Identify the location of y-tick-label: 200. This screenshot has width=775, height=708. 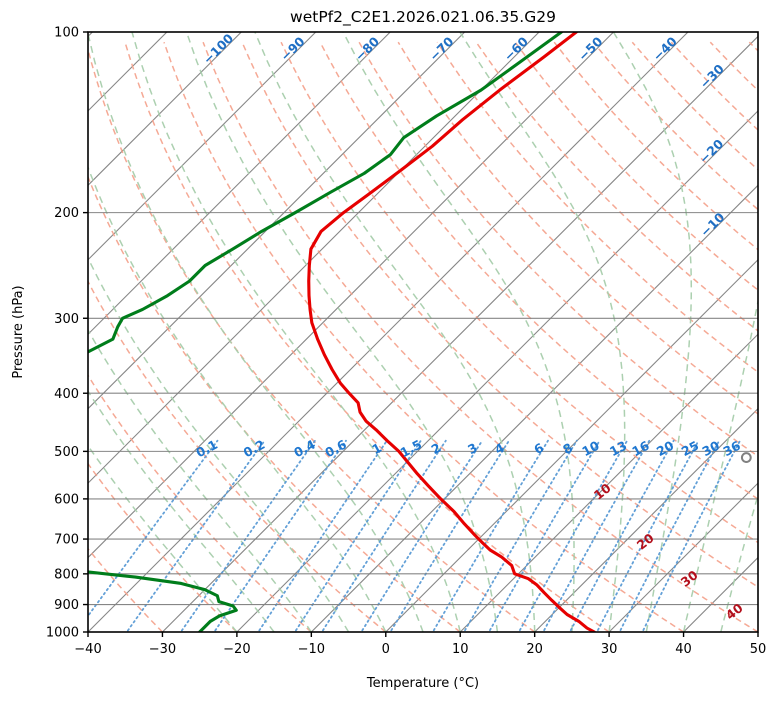
(66, 213).